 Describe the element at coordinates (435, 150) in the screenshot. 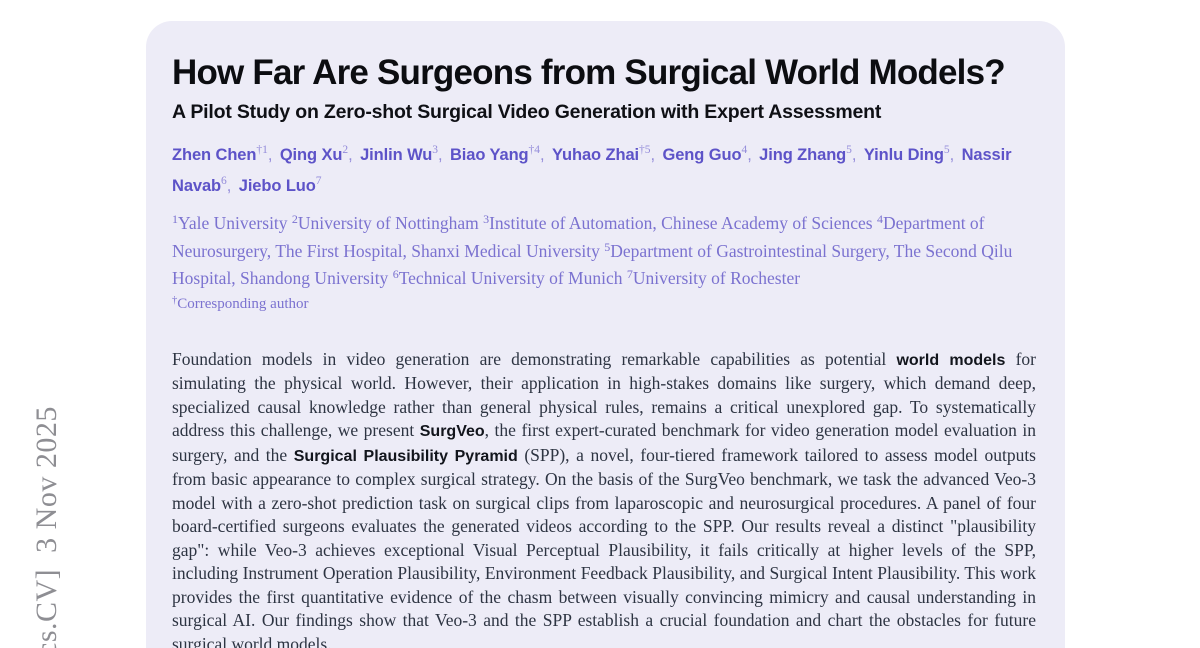

I see `author-superscript: 3` at that location.